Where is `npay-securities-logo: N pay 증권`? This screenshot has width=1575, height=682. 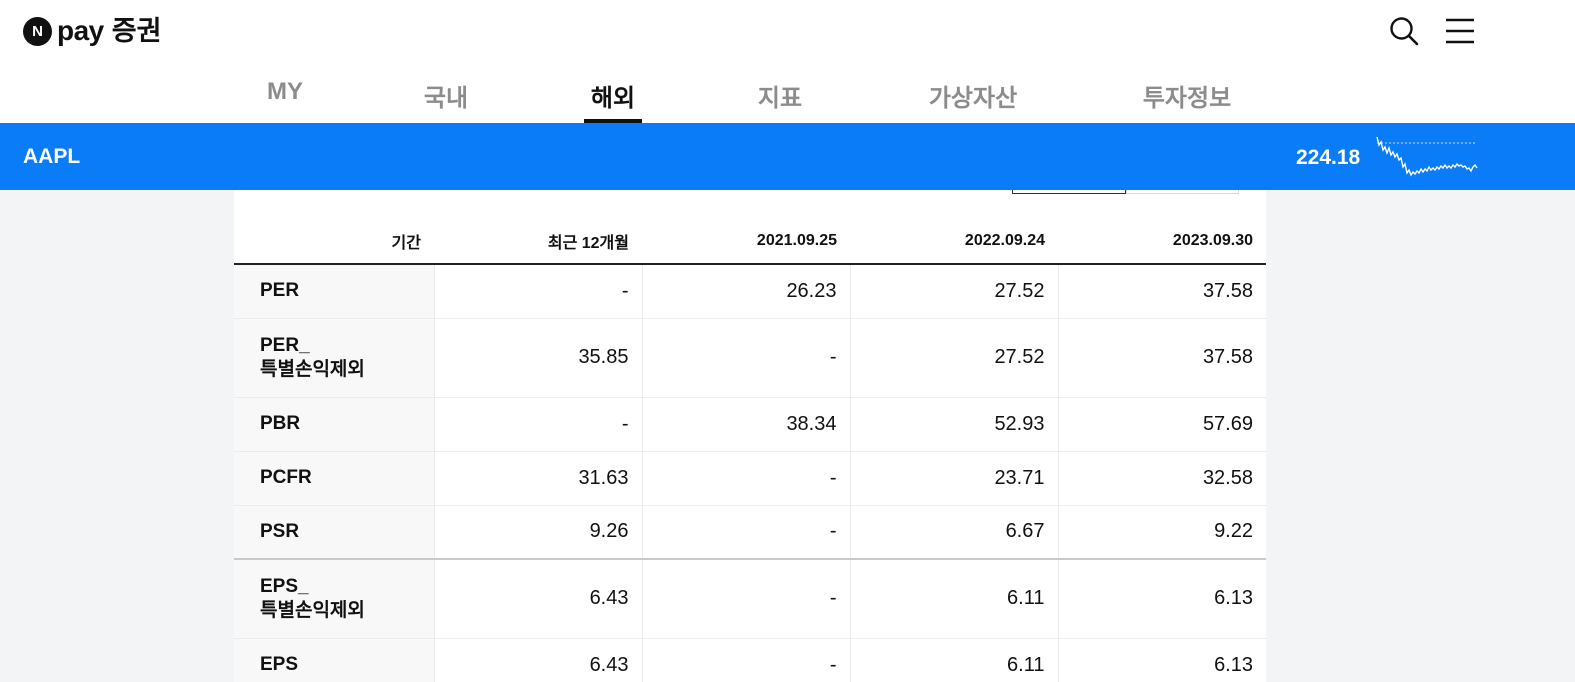
npay-securities-logo: N pay 증권 is located at coordinates (92, 31).